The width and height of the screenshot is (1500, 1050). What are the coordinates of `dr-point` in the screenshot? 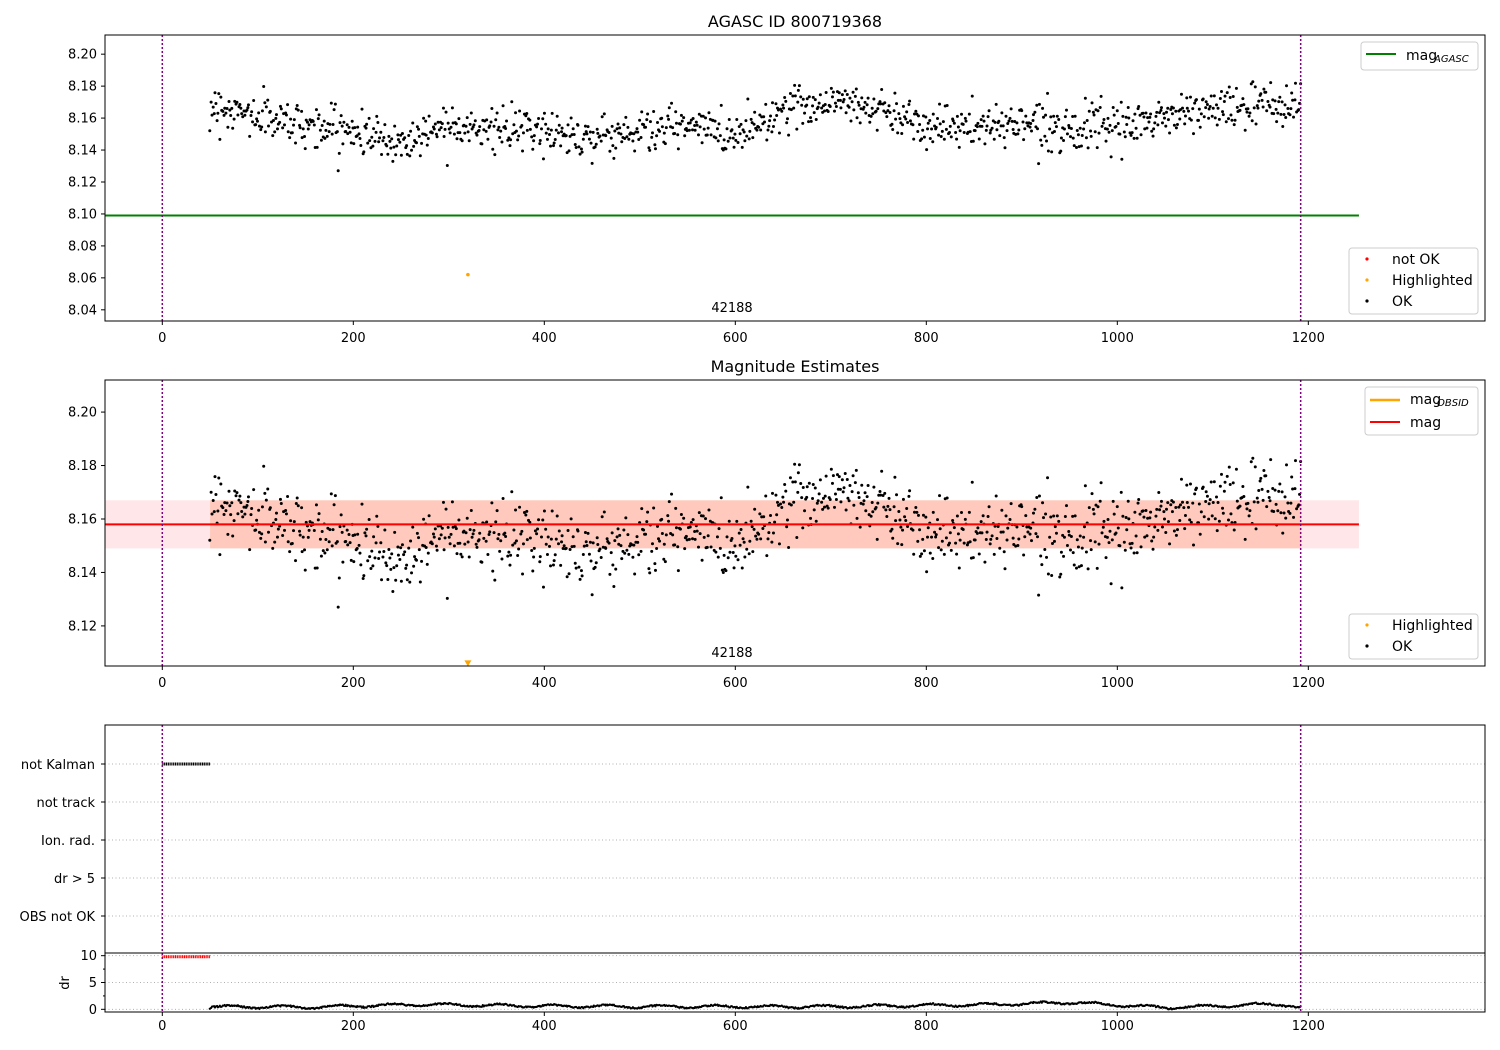 It's located at (693, 1008).